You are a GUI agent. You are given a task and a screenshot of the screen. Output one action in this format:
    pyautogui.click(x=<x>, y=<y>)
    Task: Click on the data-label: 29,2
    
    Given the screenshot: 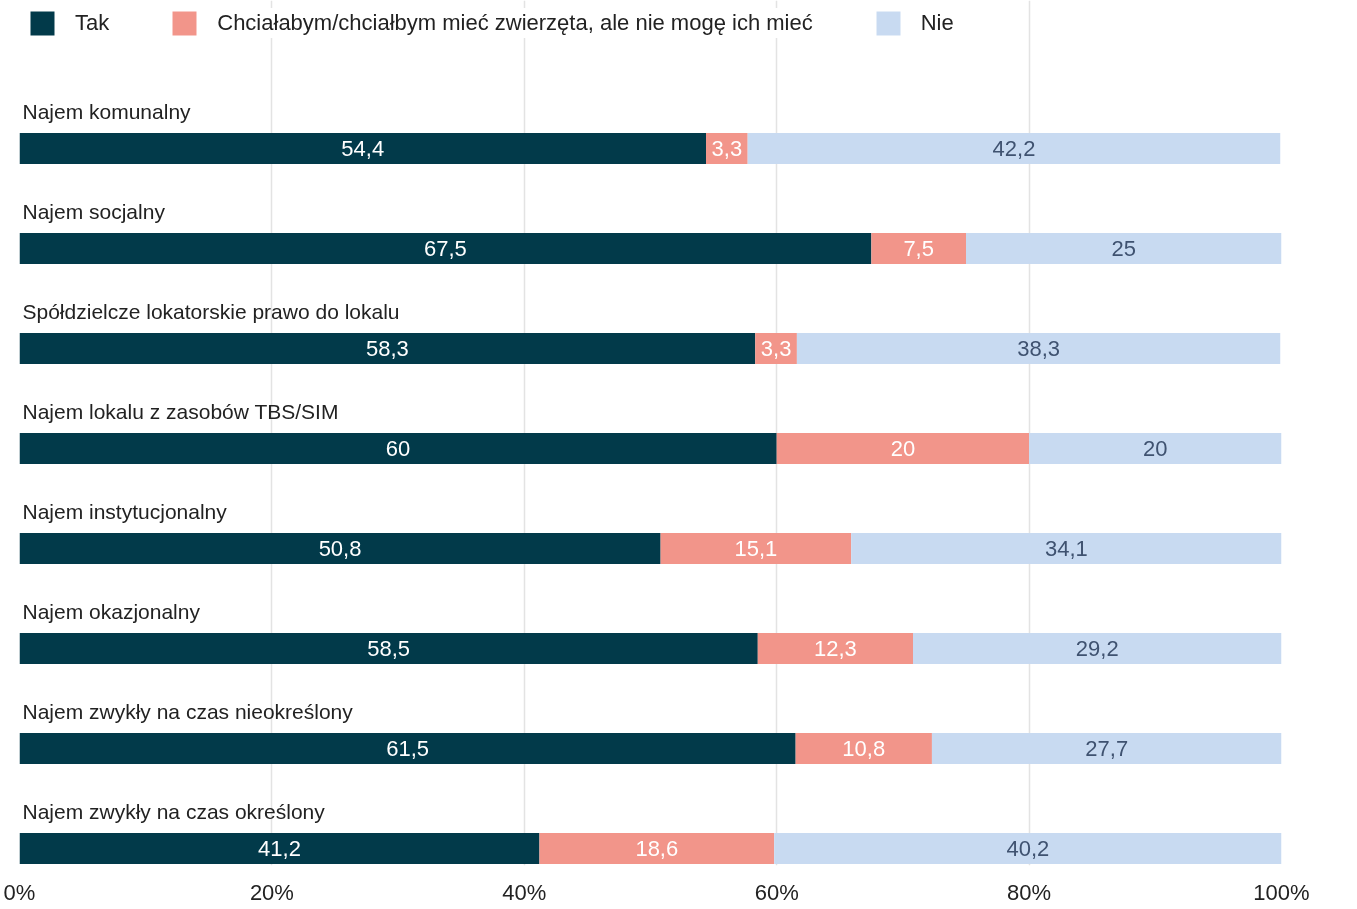 What is the action you would take?
    pyautogui.click(x=1097, y=648)
    